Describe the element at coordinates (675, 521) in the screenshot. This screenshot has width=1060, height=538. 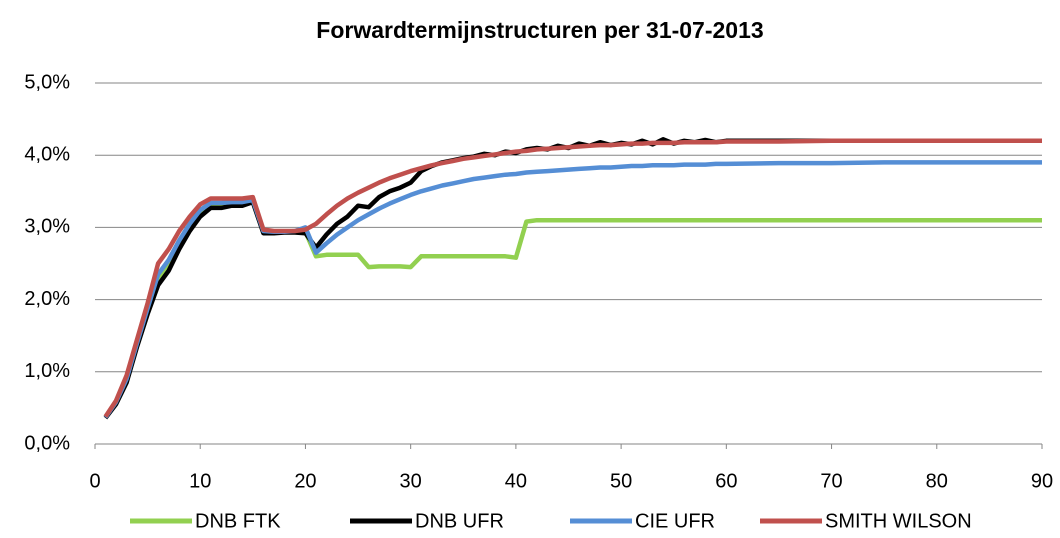
I see `legend-label: CIE UFR` at that location.